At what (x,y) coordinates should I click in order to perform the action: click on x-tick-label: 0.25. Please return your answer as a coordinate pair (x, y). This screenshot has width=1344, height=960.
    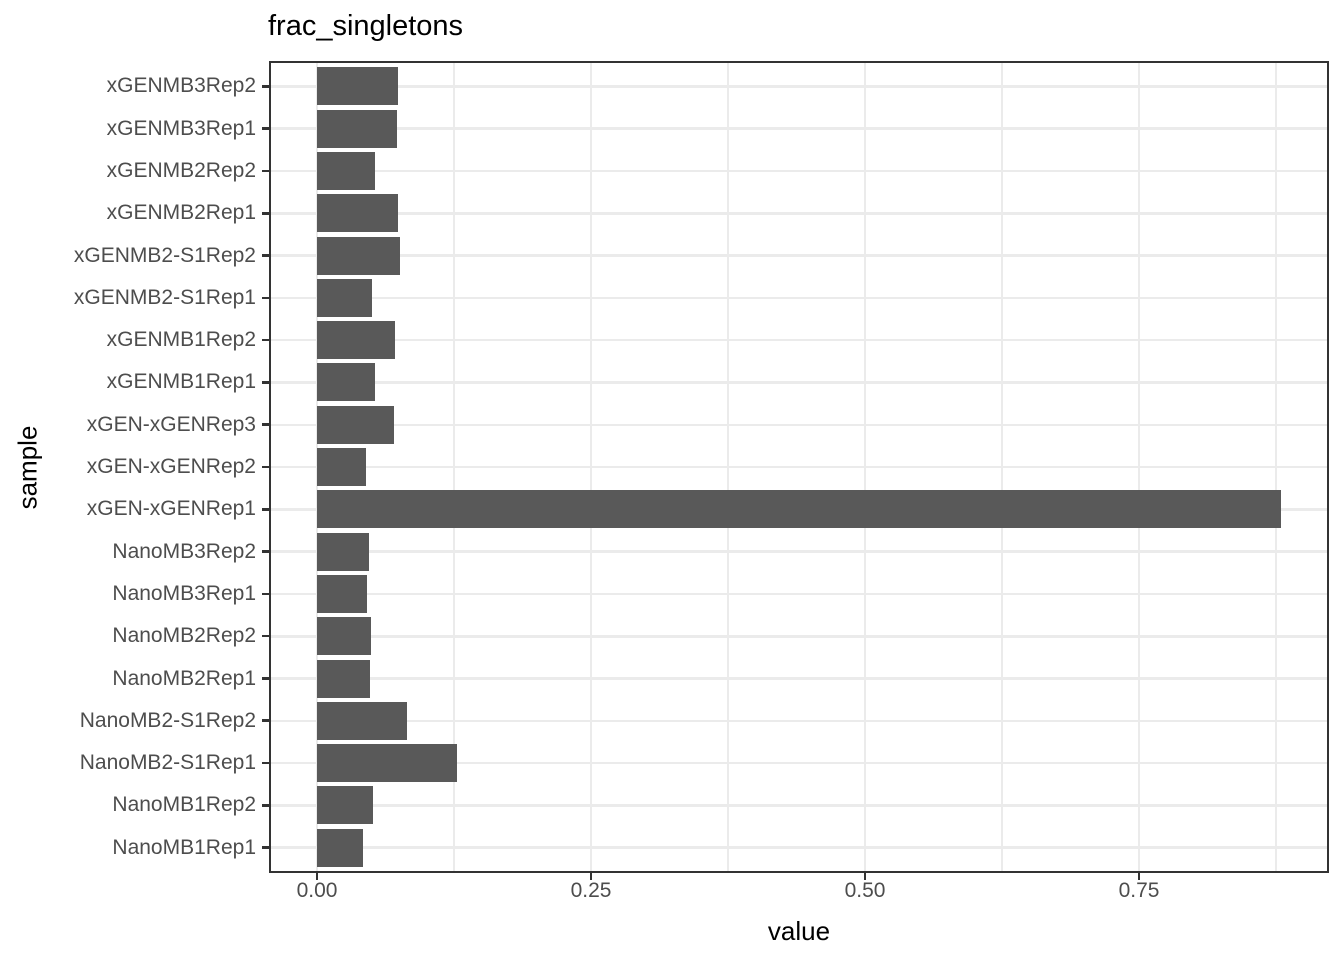
    Looking at the image, I should click on (591, 890).